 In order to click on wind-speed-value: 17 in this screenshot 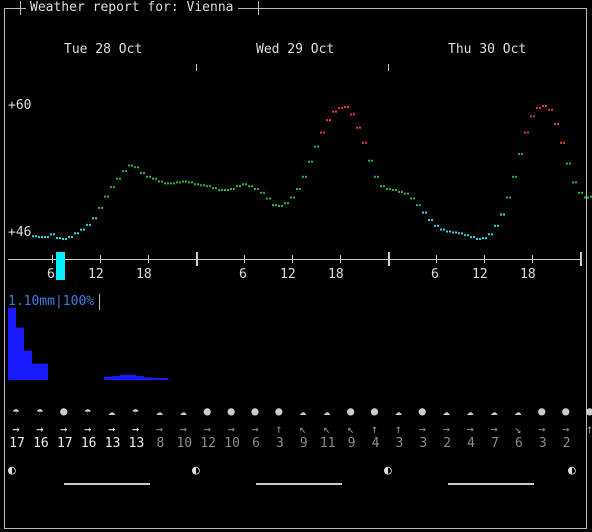, I will do `click(64, 443)`.